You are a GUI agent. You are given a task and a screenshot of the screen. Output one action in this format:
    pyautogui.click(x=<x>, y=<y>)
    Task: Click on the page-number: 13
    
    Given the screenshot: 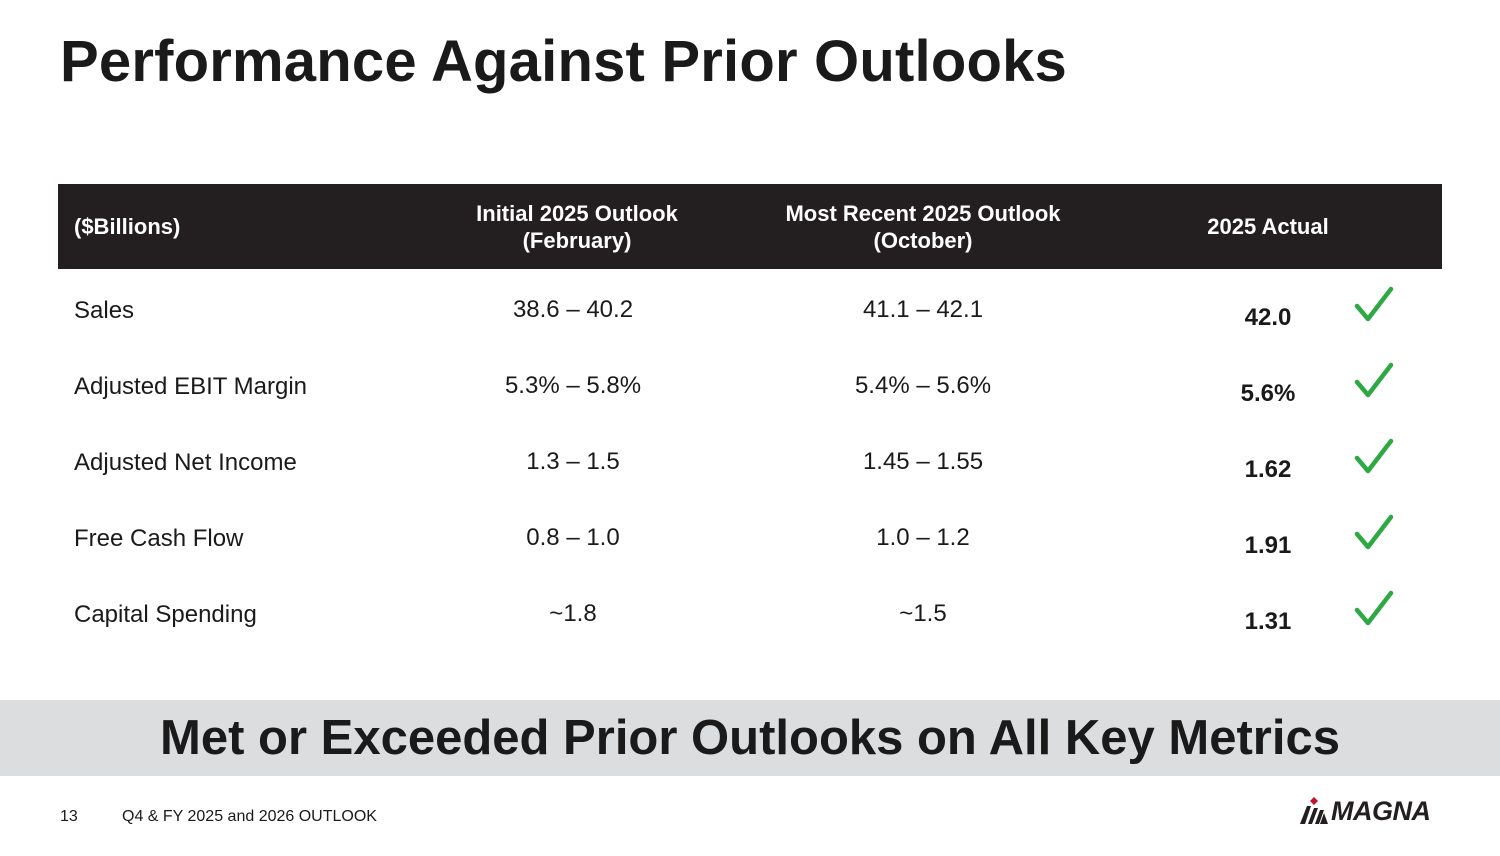 What is the action you would take?
    pyautogui.click(x=69, y=816)
    